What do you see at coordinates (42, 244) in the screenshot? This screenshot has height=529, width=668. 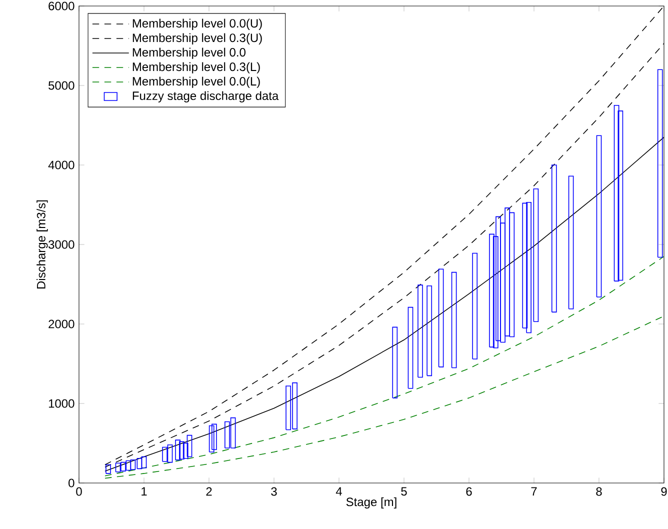 I see `y-axis-title: Discharge [m3/s]` at bounding box center [42, 244].